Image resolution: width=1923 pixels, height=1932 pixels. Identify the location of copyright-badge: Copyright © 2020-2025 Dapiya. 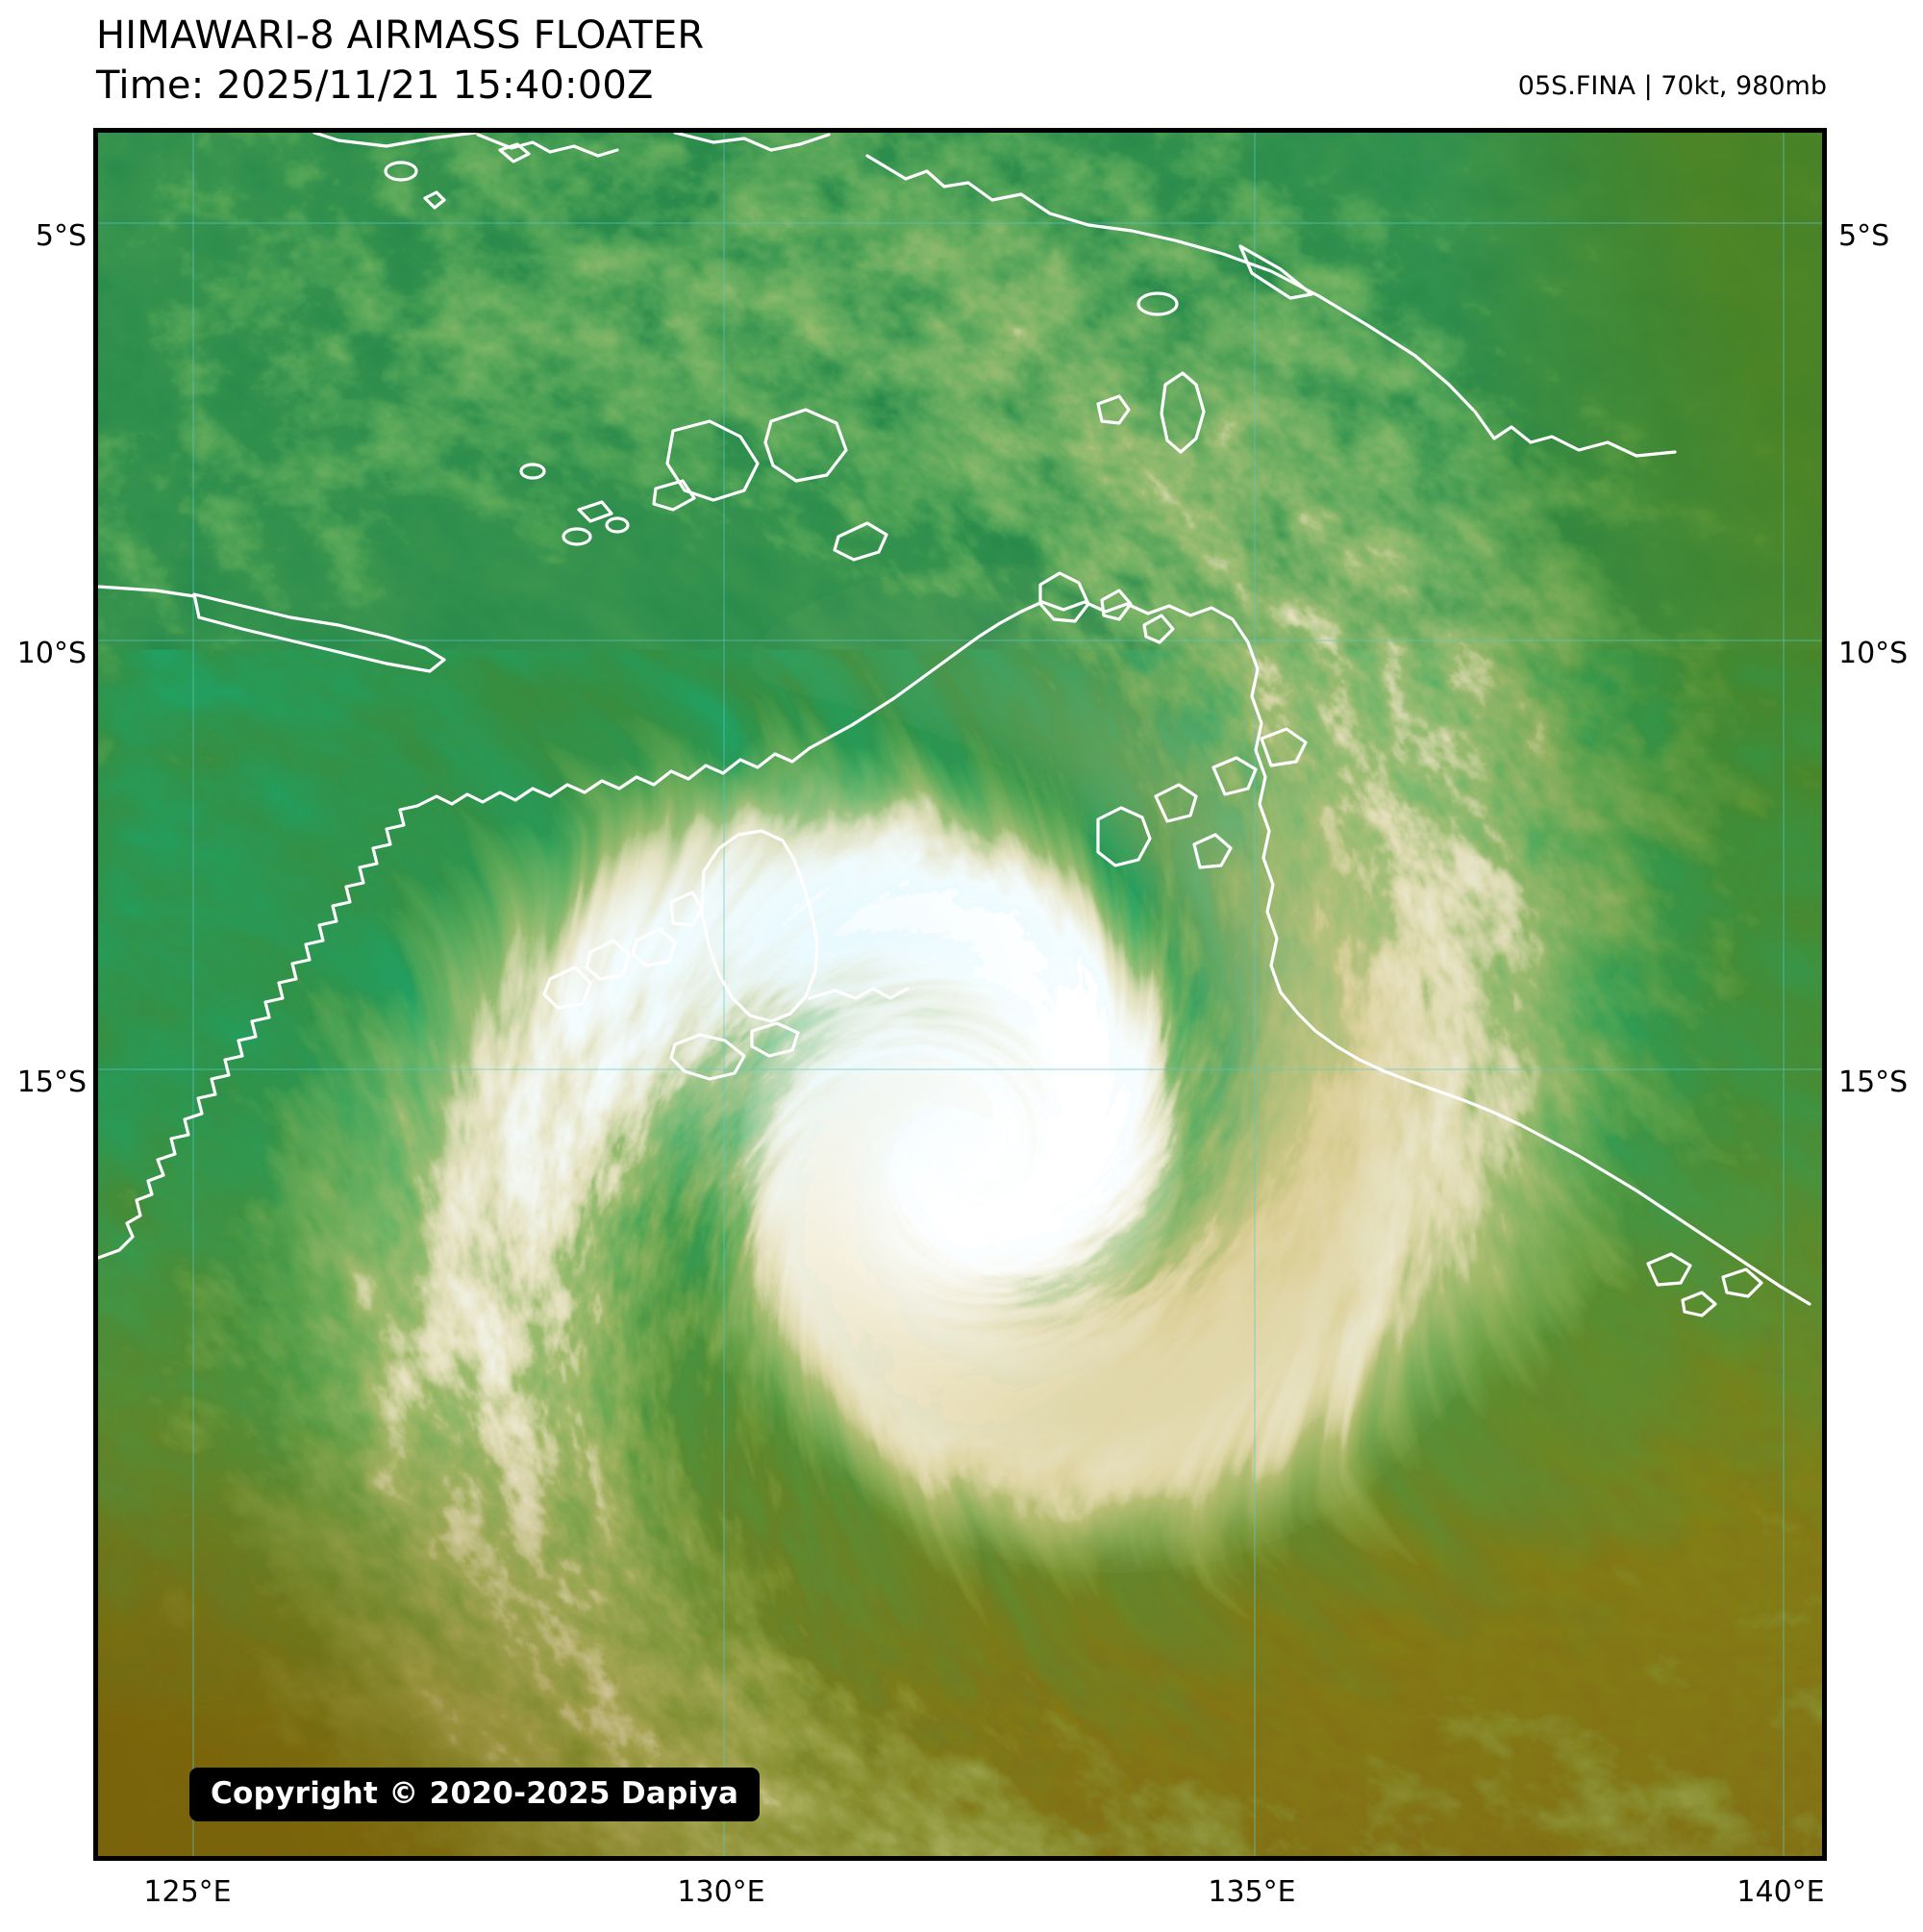
(475, 1794).